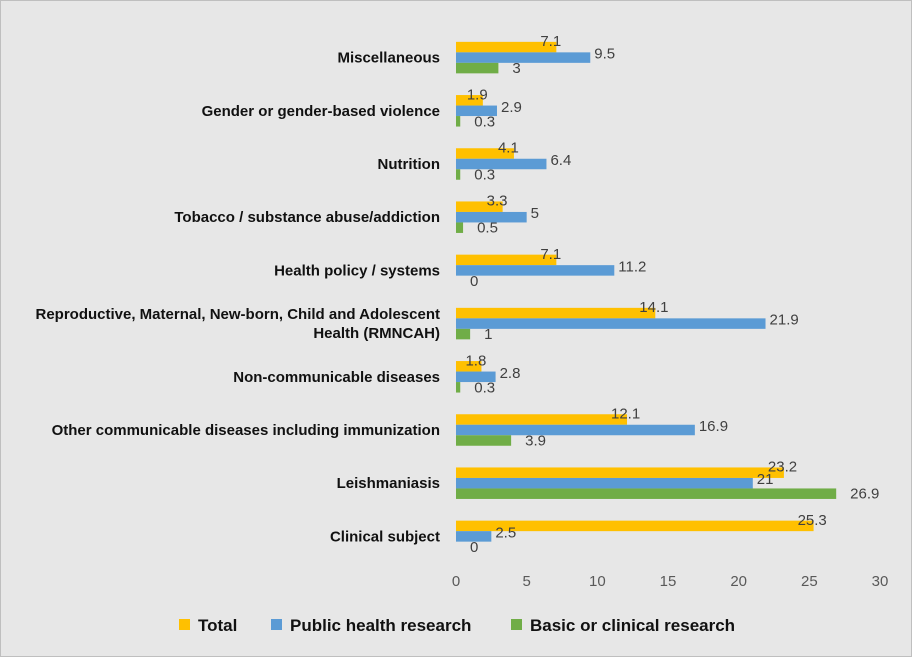  Describe the element at coordinates (388, 483) in the screenshot. I see `category-label: Leishmaniasis` at that location.